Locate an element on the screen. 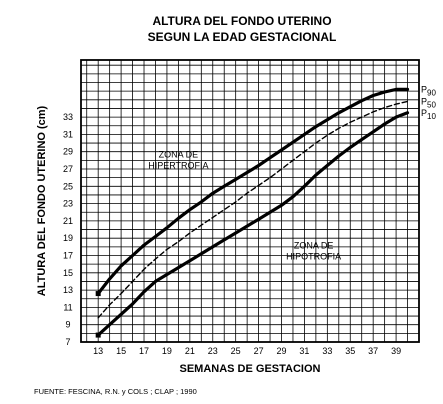 Image resolution: width=443 pixels, height=404 pixels. x-tick-label: 23 is located at coordinates (213, 351).